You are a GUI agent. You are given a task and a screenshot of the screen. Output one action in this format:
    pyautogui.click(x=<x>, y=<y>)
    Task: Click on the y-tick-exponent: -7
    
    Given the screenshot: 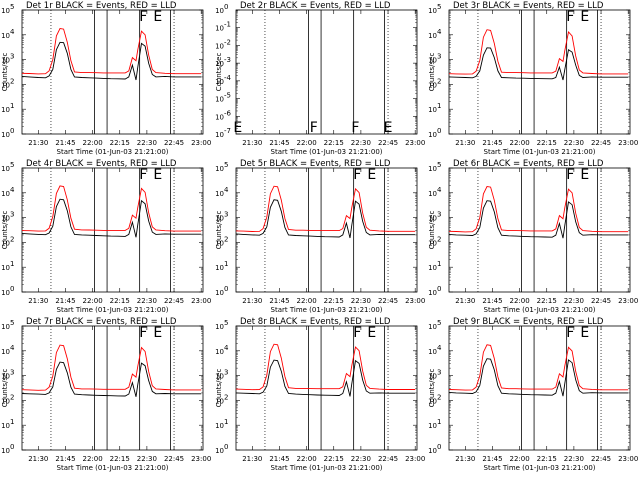 What is the action you would take?
    pyautogui.click(x=227, y=131)
    